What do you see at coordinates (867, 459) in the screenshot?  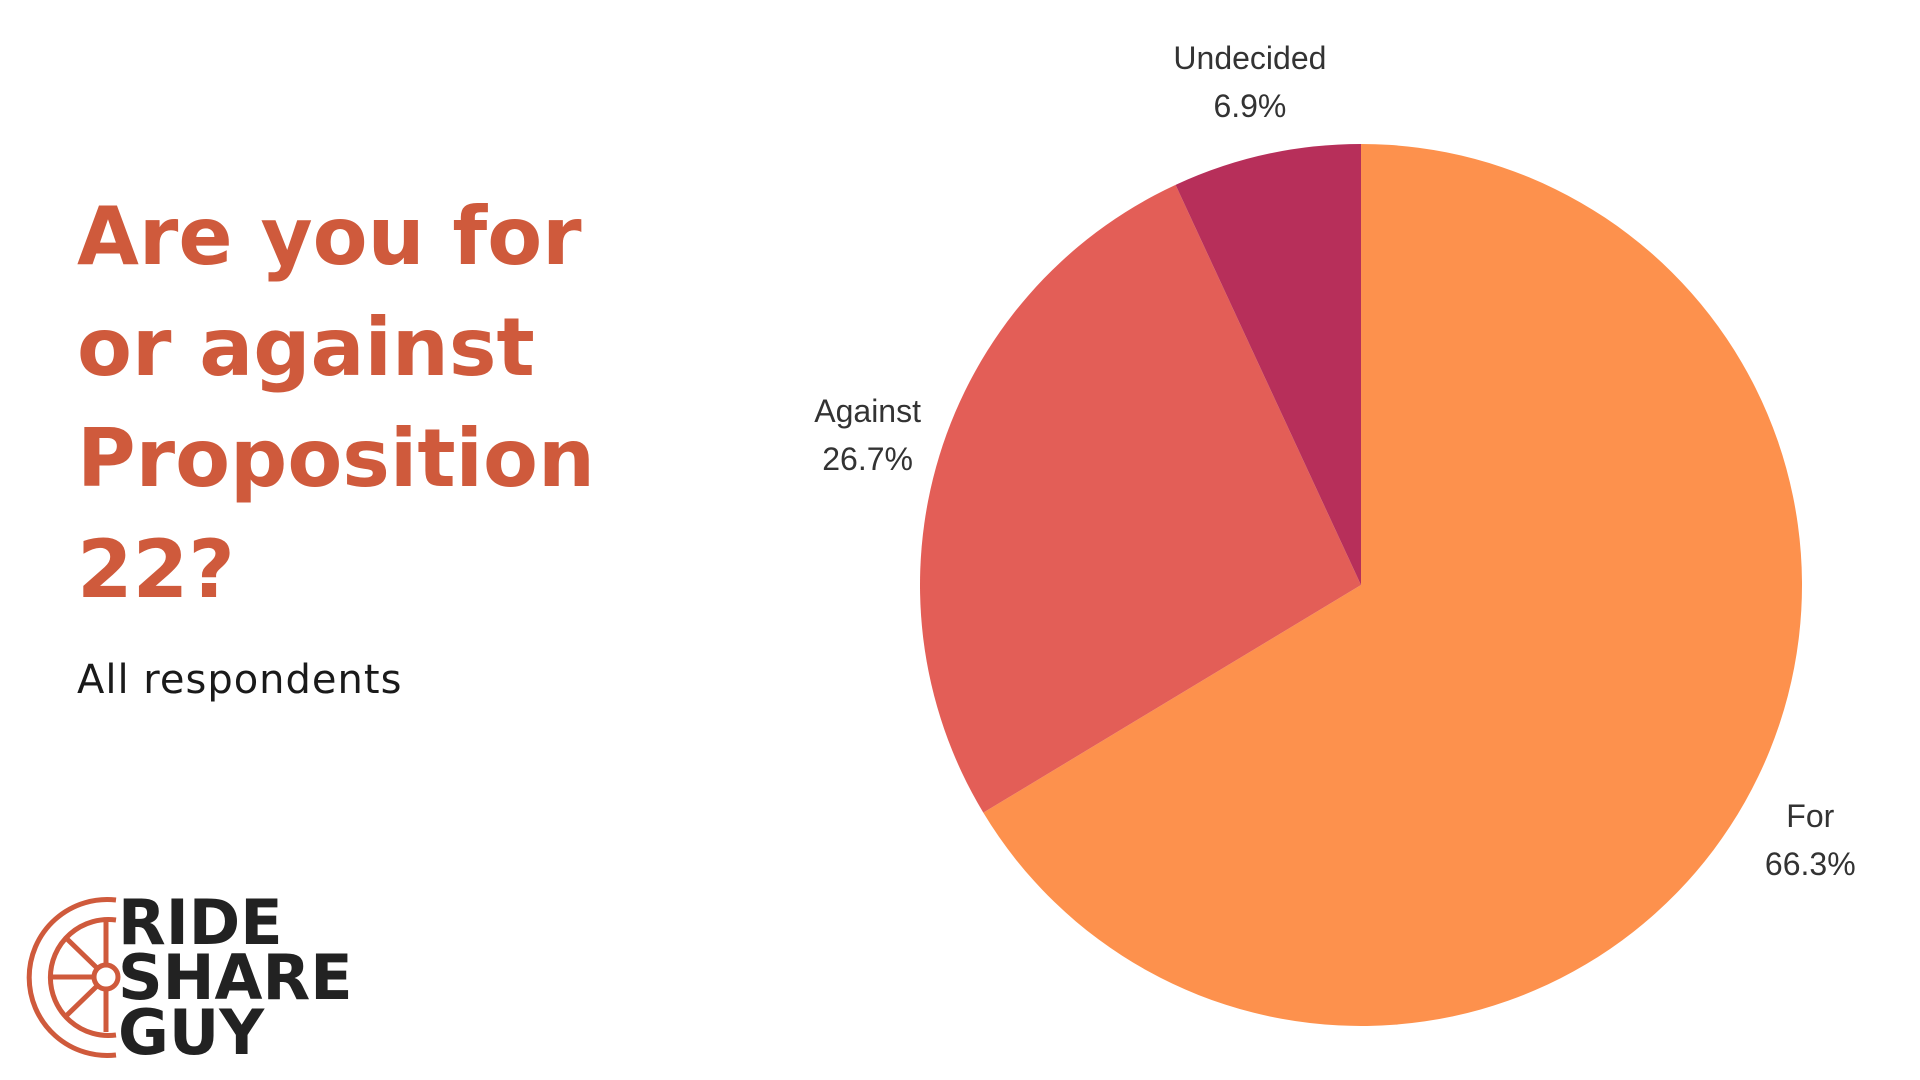 I see `slice-value-label: 26.7%` at bounding box center [867, 459].